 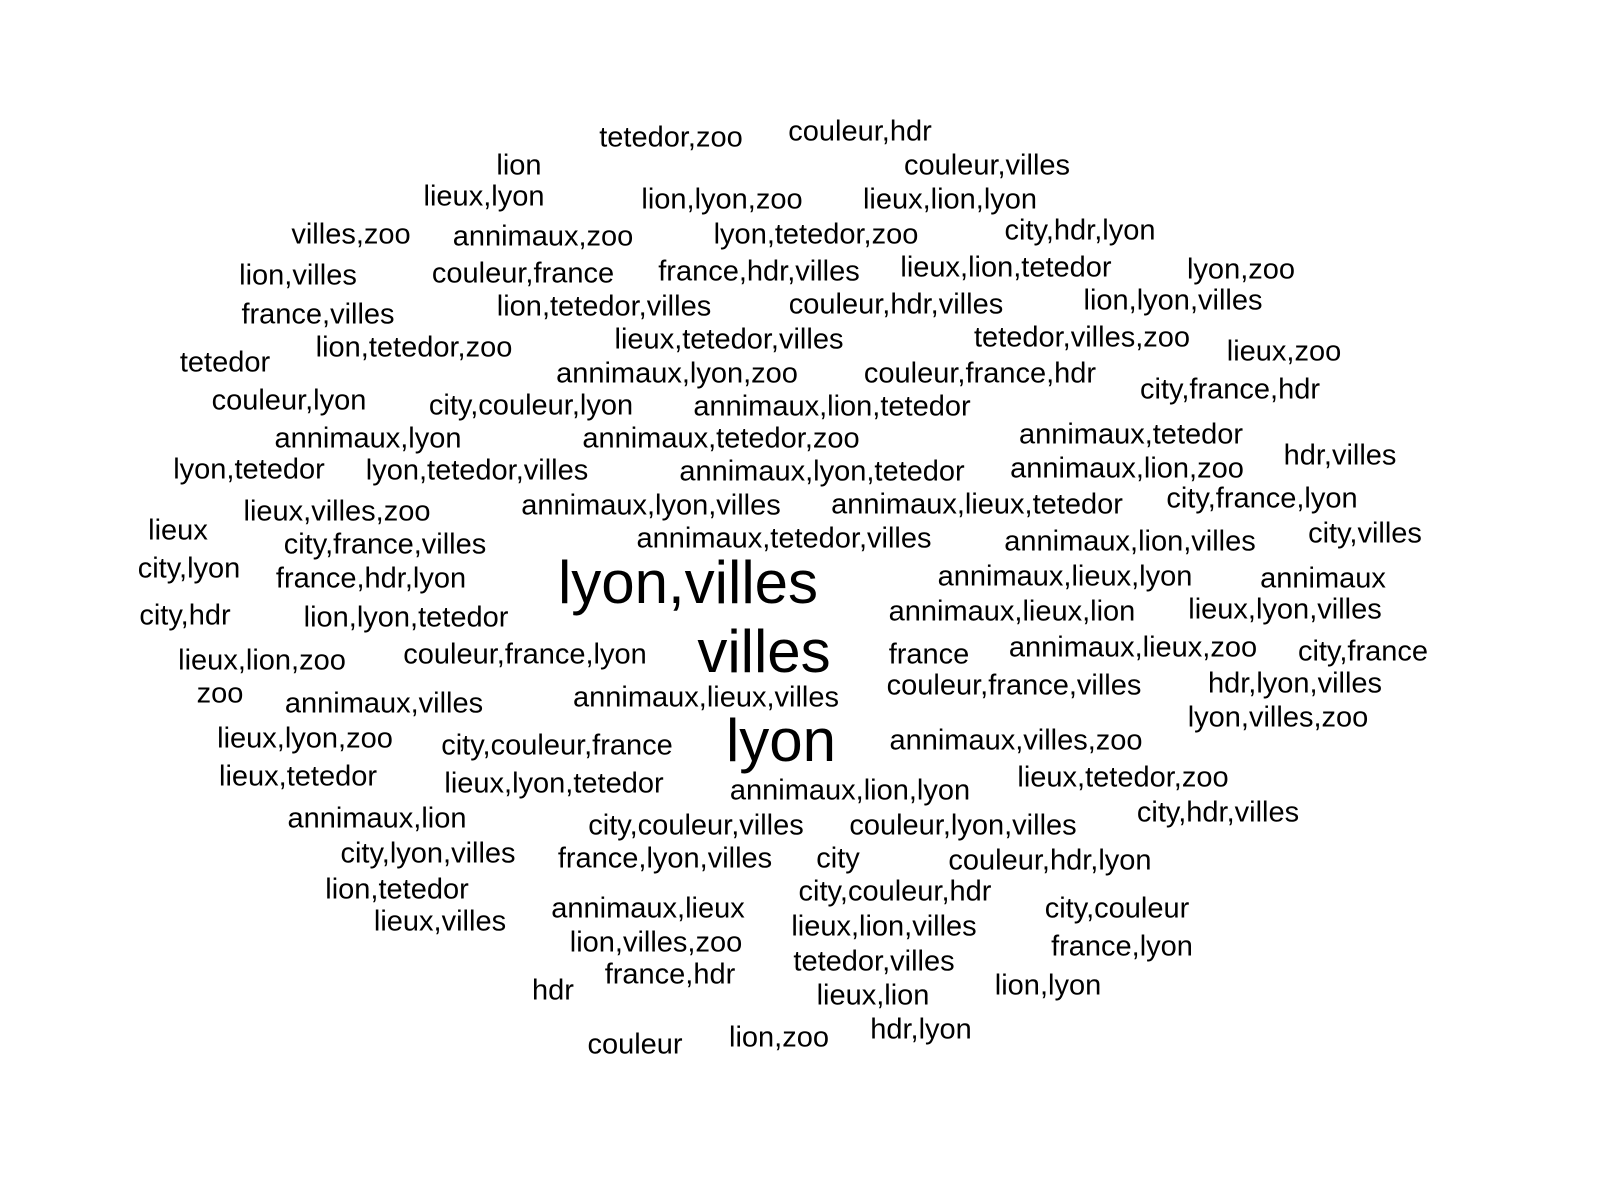 What do you see at coordinates (1014, 685) in the screenshot?
I see `cloud-word: couleur,france,villes` at bounding box center [1014, 685].